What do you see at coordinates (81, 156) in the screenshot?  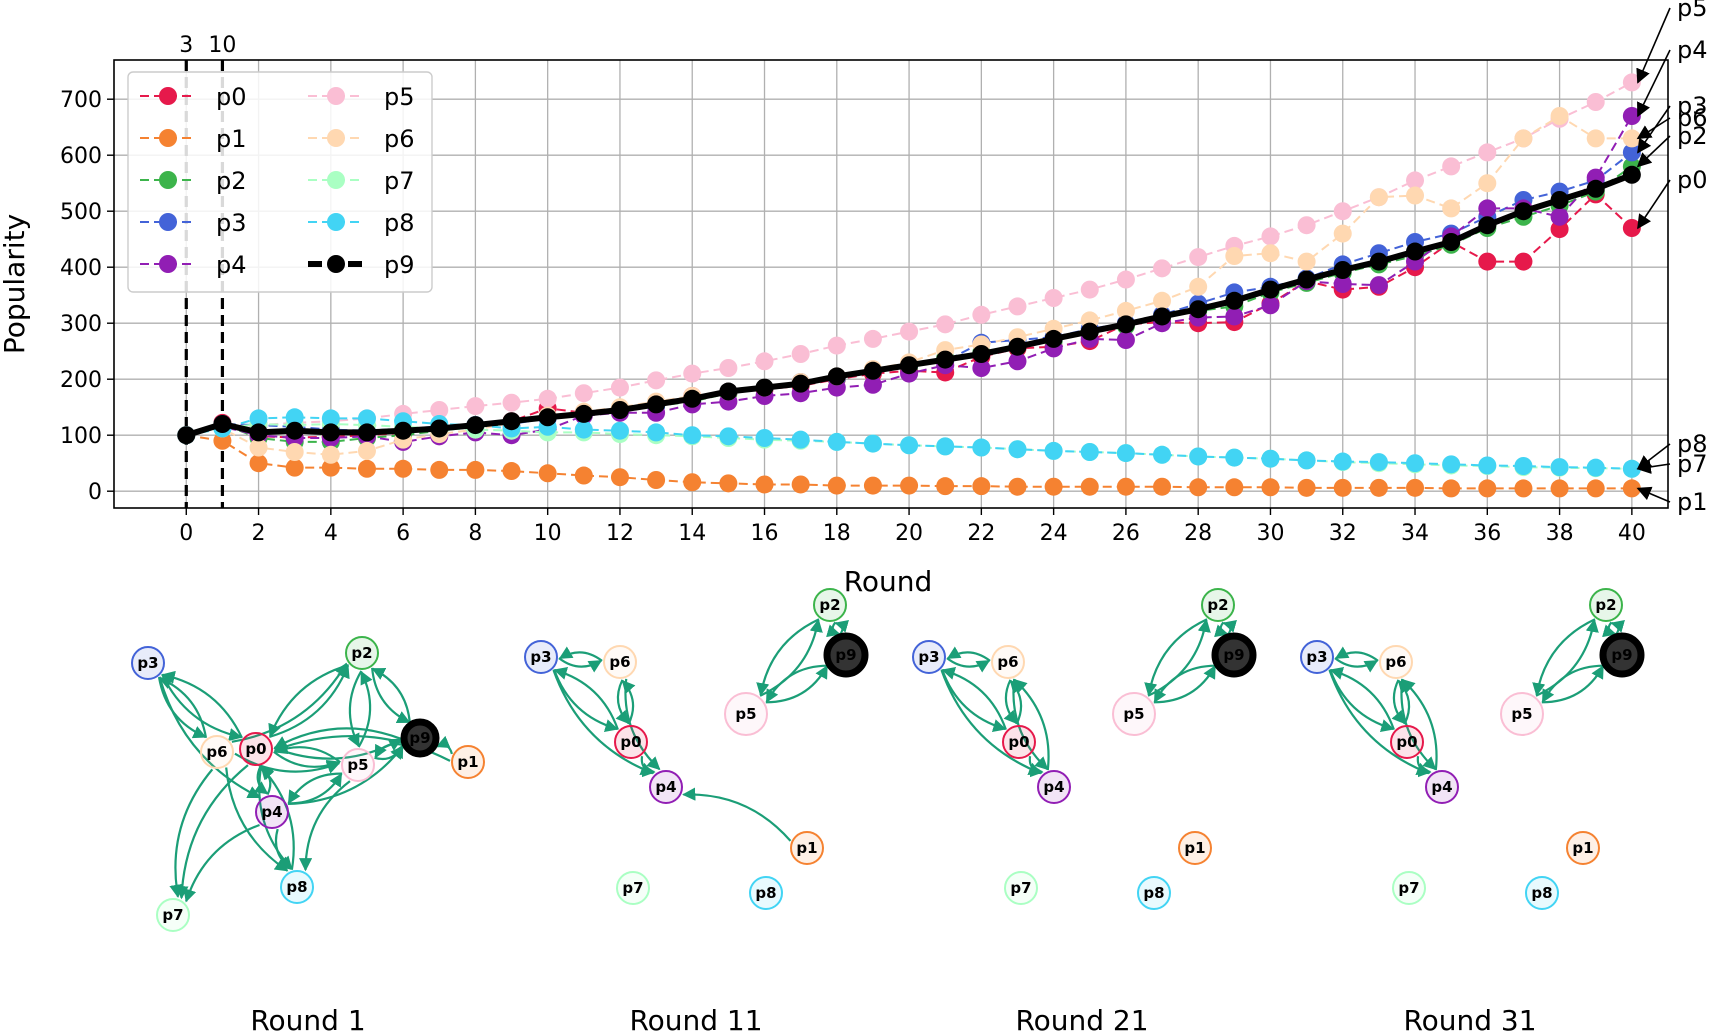 I see `y-tick-label: 600` at bounding box center [81, 156].